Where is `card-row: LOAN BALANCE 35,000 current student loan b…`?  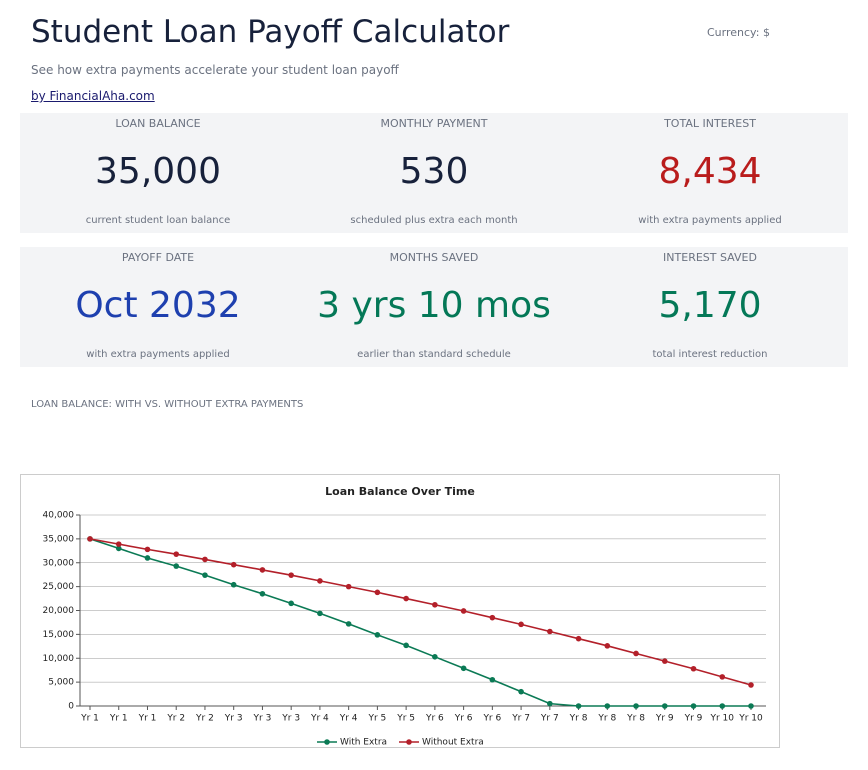 card-row: LOAN BALANCE 35,000 current student loan b… is located at coordinates (434, 173).